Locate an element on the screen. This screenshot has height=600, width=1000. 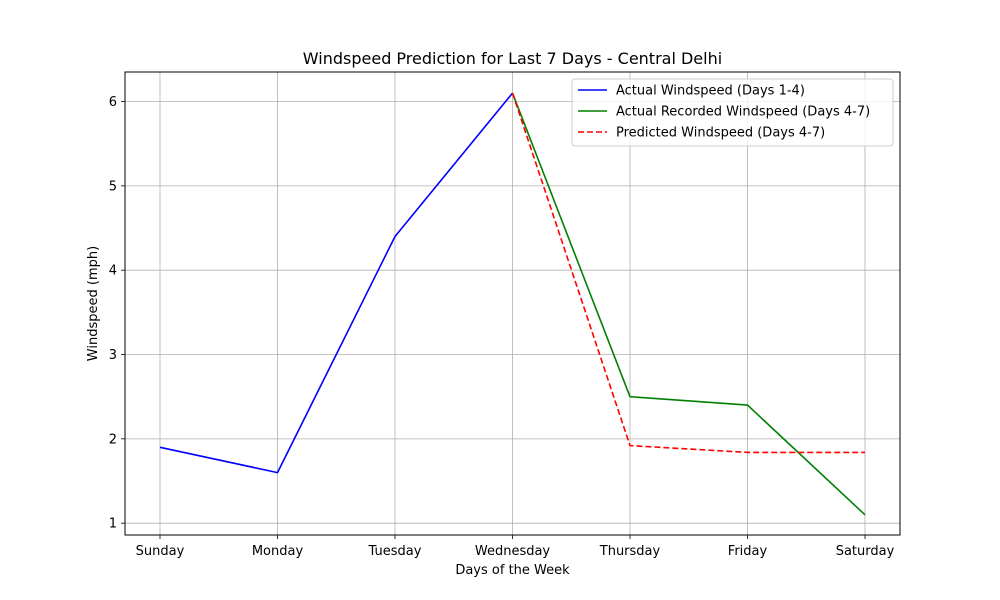
x-tick-label: Monday is located at coordinates (278, 551).